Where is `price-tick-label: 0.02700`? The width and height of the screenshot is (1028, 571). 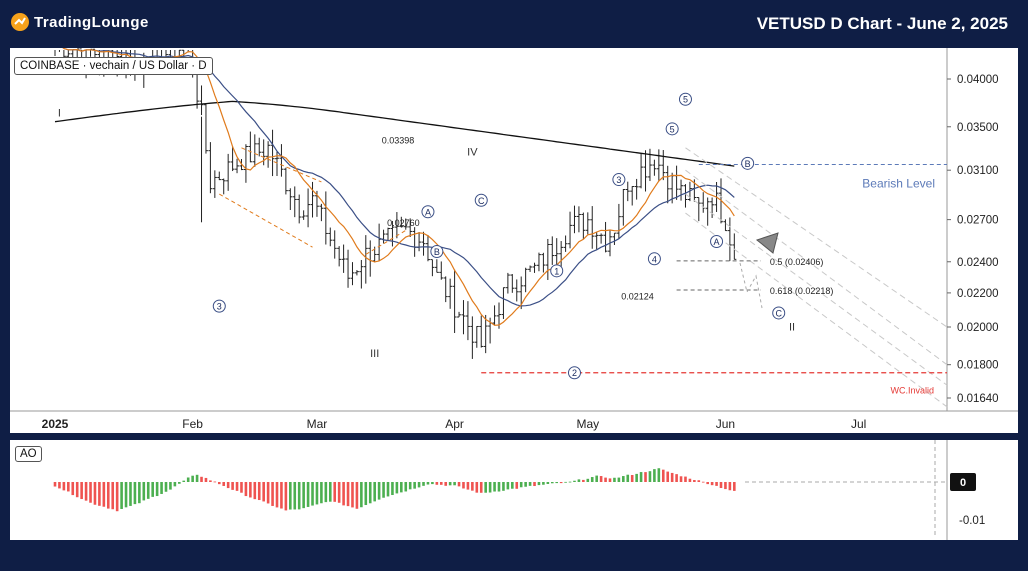 price-tick-label: 0.02700 is located at coordinates (978, 221).